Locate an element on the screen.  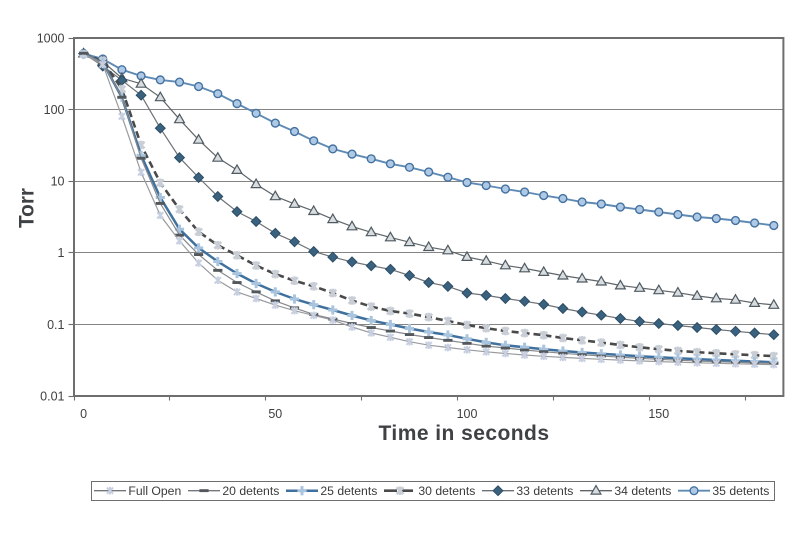
svg-text: 0 is located at coordinates (83, 414).